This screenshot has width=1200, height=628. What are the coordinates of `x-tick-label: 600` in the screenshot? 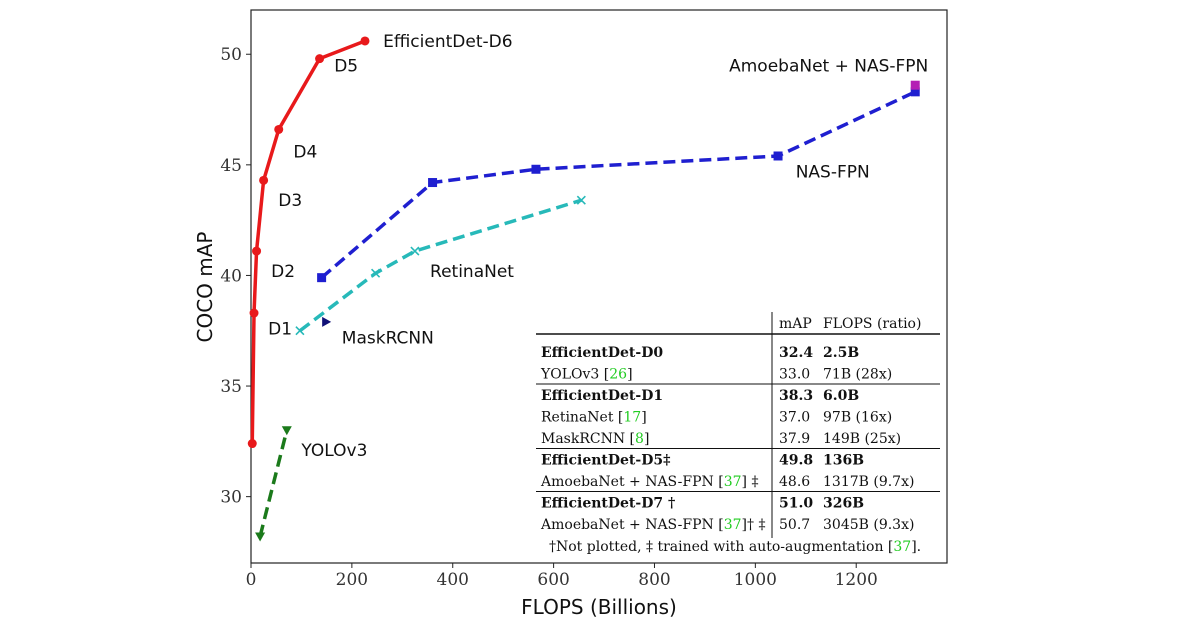 It's located at (553, 580).